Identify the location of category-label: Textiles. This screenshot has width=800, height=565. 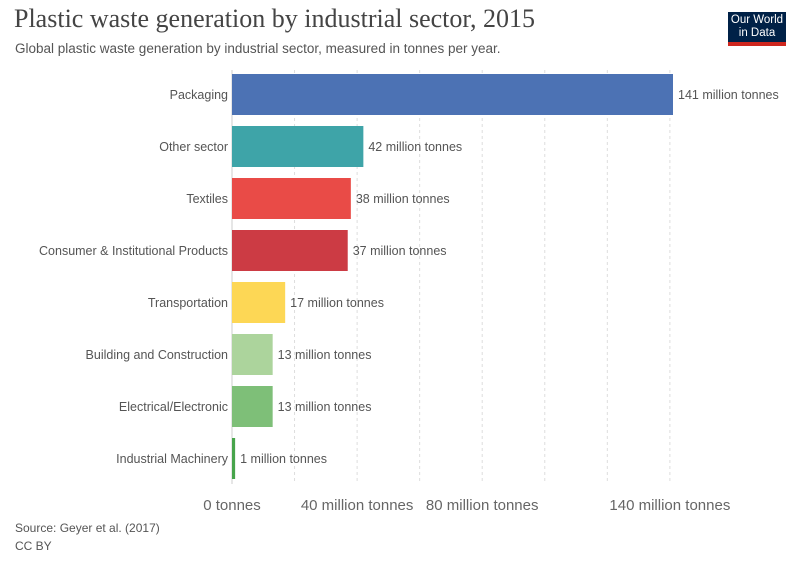
(207, 199).